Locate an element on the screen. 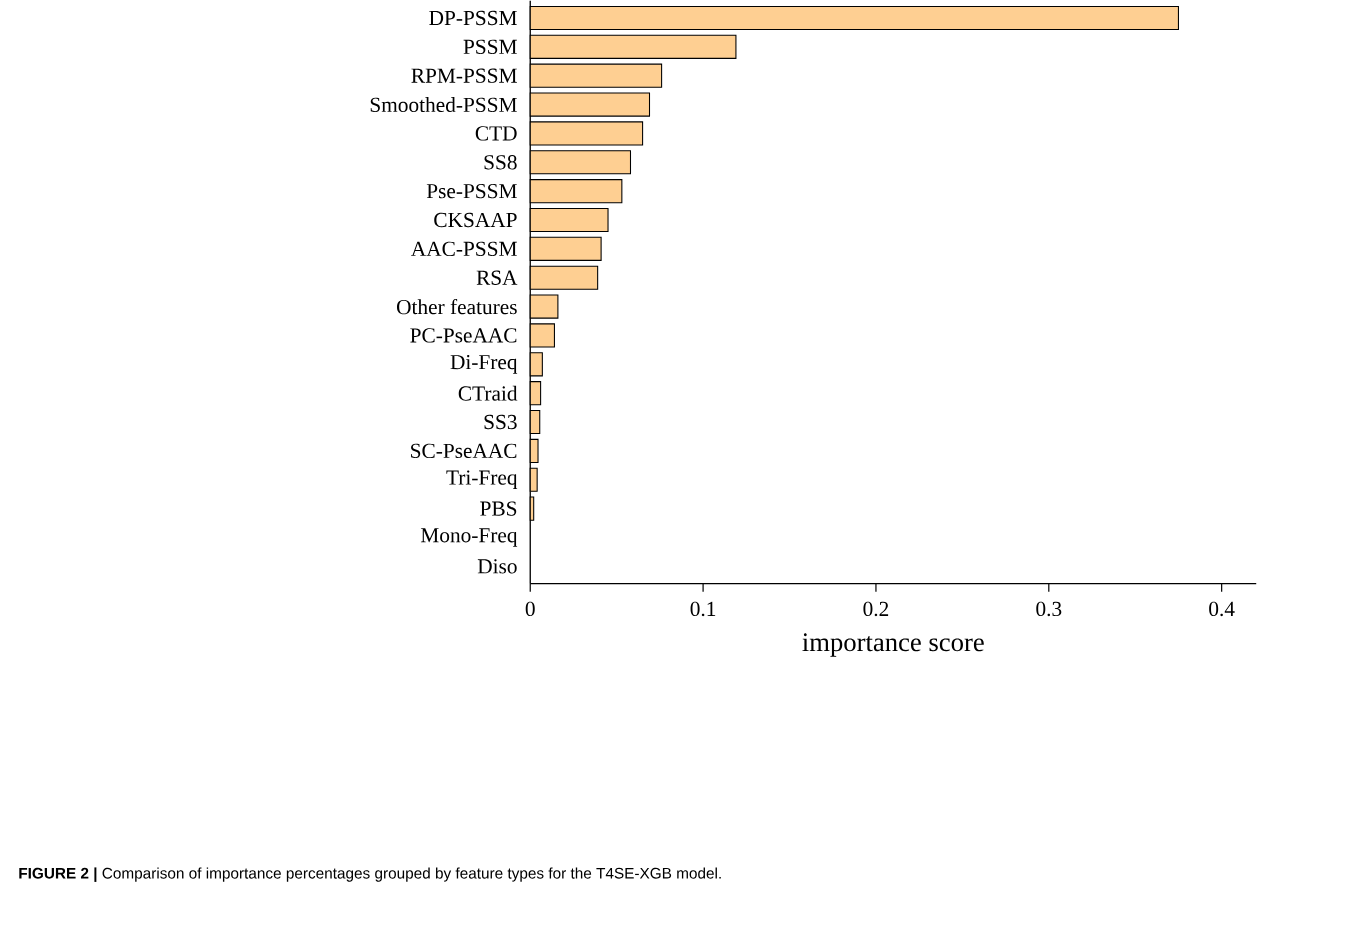 Image resolution: width=1357 pixels, height=926 pixels. y-tick-label: RSA is located at coordinates (497, 278).